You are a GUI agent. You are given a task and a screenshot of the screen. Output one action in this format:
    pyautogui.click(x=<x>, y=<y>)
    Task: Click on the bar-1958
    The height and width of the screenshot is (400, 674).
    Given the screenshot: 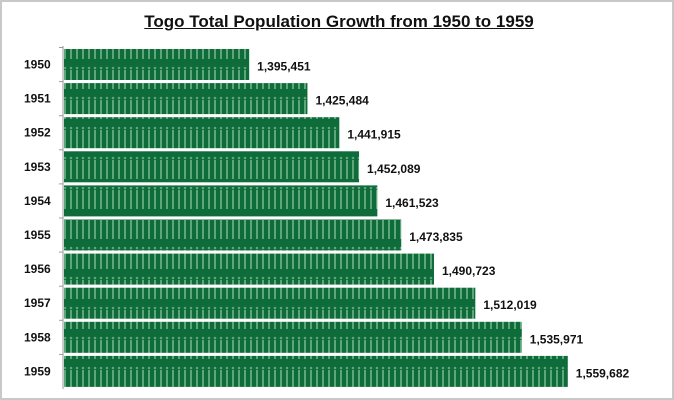 What is the action you would take?
    pyautogui.click(x=293, y=337)
    